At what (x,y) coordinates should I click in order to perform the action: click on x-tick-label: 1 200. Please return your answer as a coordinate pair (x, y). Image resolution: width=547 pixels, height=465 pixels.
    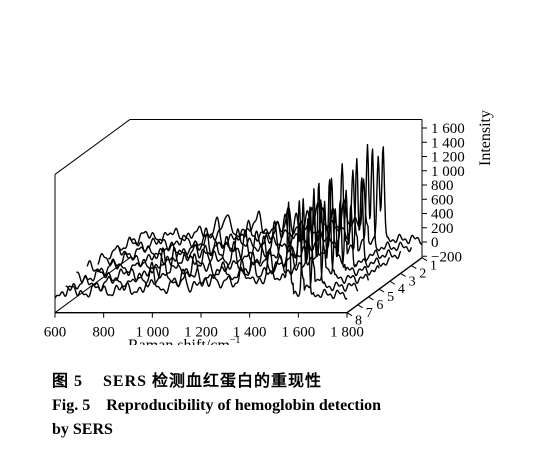
    Looking at the image, I should click on (201, 333).